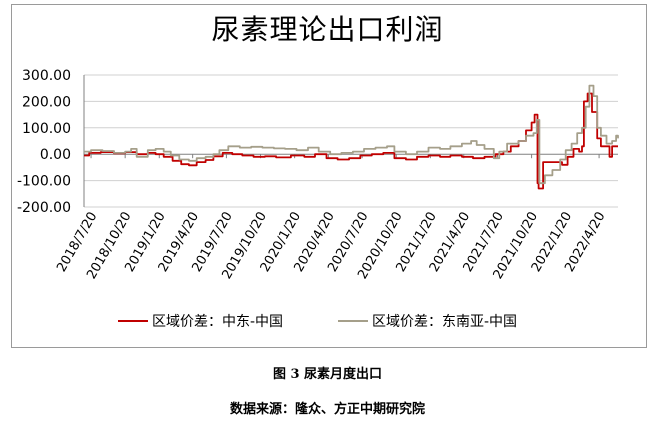 This screenshot has height=422, width=655. Describe the element at coordinates (44, 208) in the screenshot. I see `y-tick-label: -200.00` at that location.